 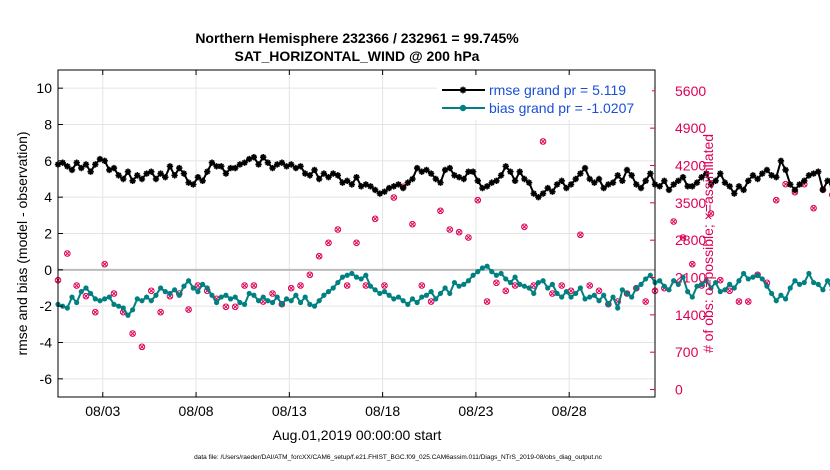 I want to click on x-tick-label: 08/18, so click(x=382, y=411).